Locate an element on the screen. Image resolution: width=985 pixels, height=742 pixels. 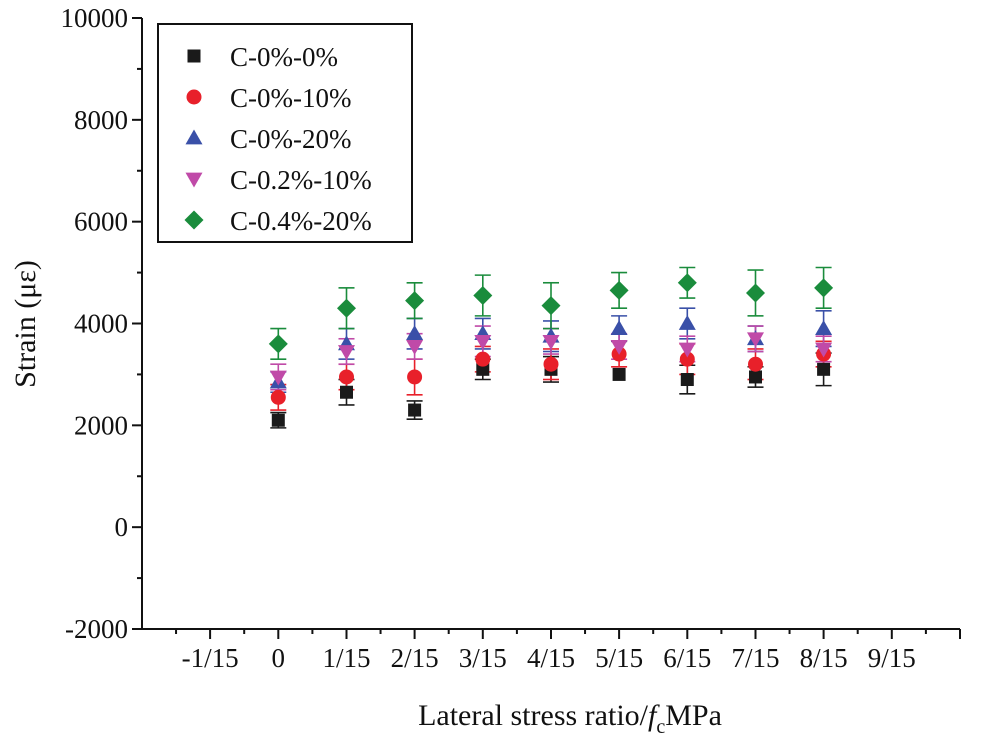
x-axis-title: Lateral stress ratio/fcMPa is located at coordinates (570, 718).